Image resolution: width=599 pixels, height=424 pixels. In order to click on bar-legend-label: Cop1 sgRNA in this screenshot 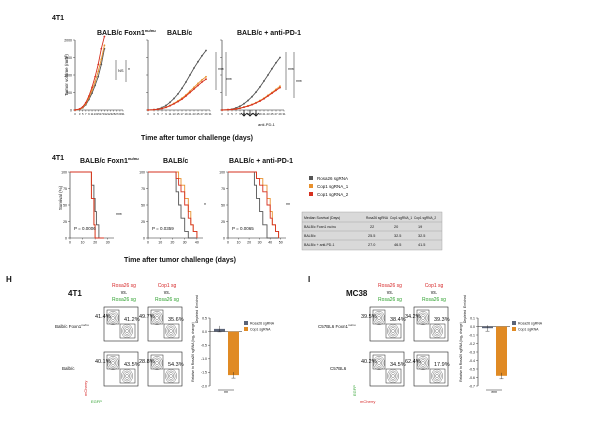, I will do `click(260, 330)`.